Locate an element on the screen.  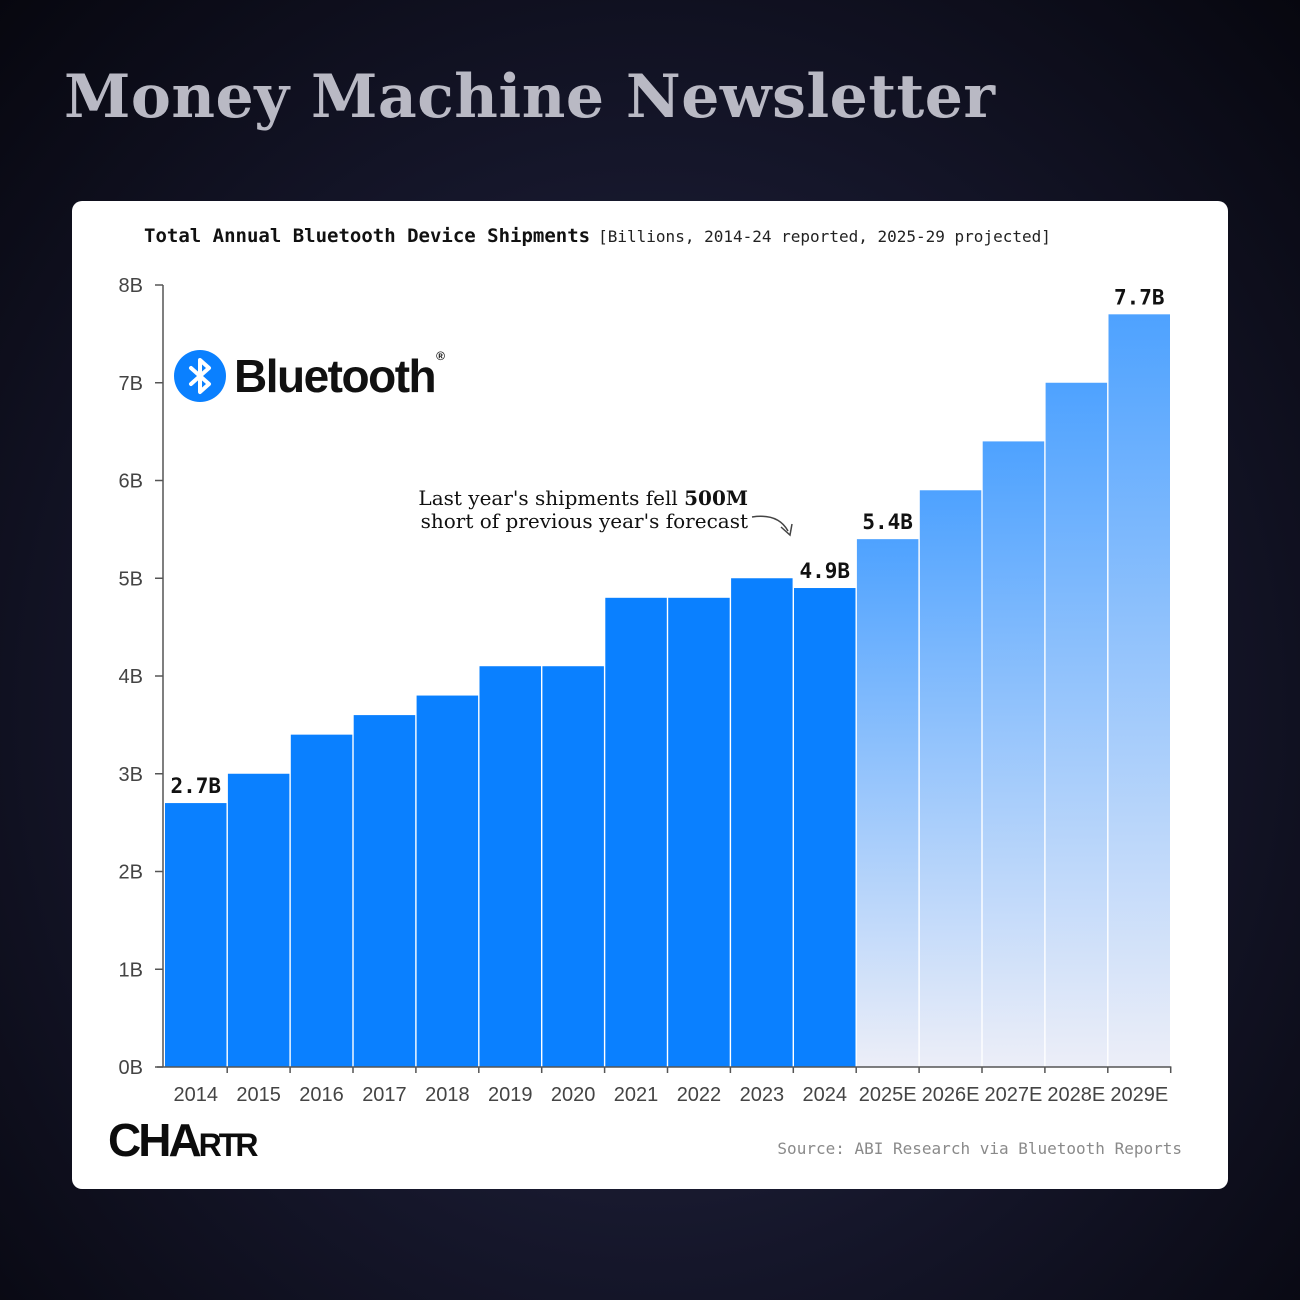
y-tick-label: 1B is located at coordinates (131, 970).